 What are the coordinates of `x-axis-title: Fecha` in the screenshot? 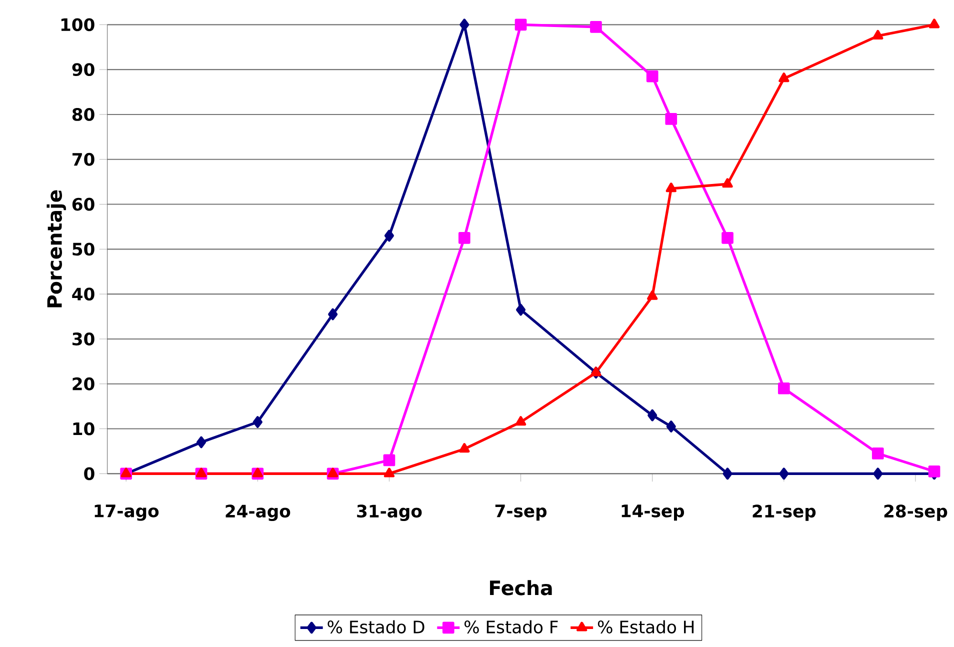 It's located at (521, 588).